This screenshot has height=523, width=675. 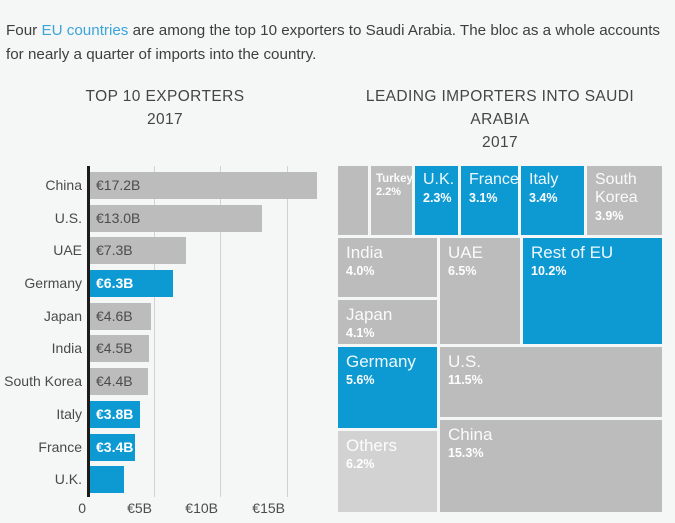 I want to click on cell-percent: 3.9%, so click(x=609, y=216).